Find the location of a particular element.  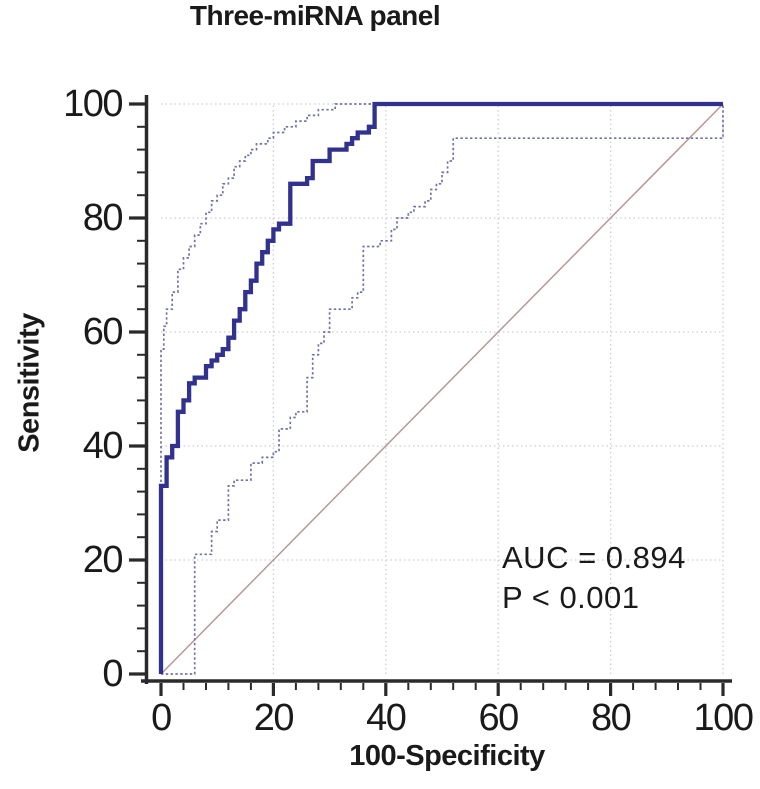

x-tick-label: 80 is located at coordinates (611, 718).